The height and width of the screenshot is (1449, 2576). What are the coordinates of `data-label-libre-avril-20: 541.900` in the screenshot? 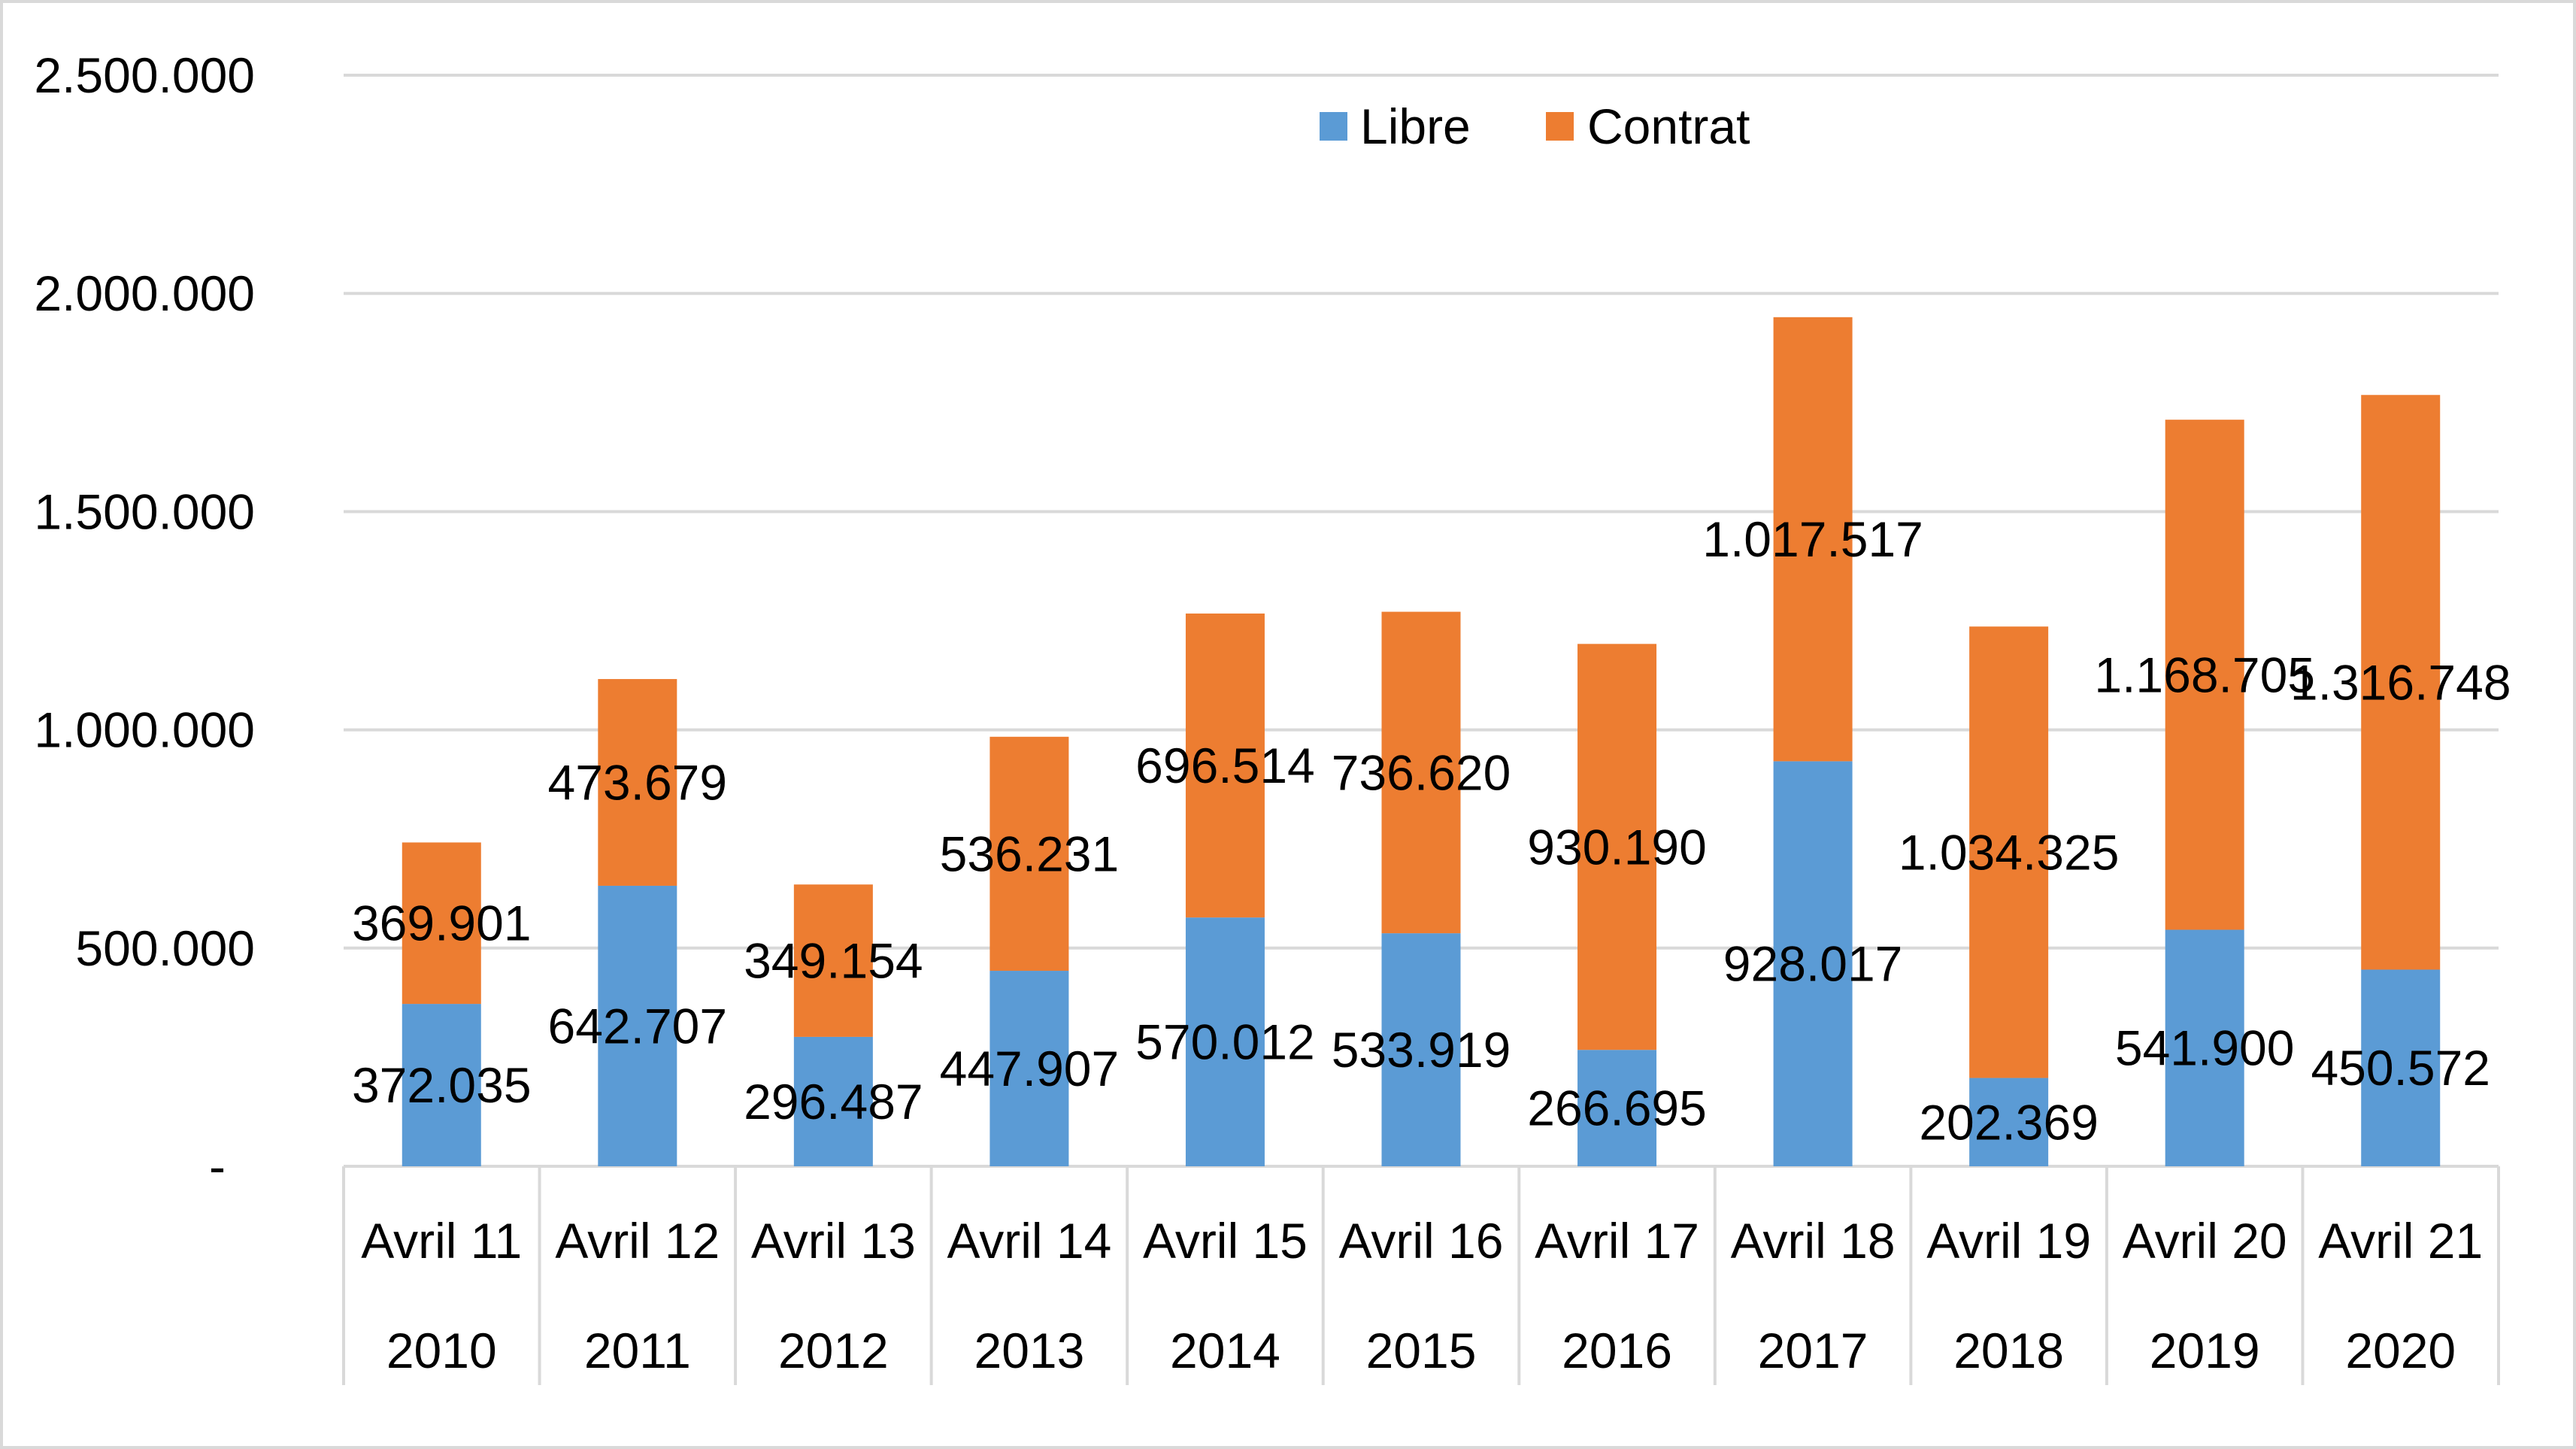 It's located at (2205, 1048).